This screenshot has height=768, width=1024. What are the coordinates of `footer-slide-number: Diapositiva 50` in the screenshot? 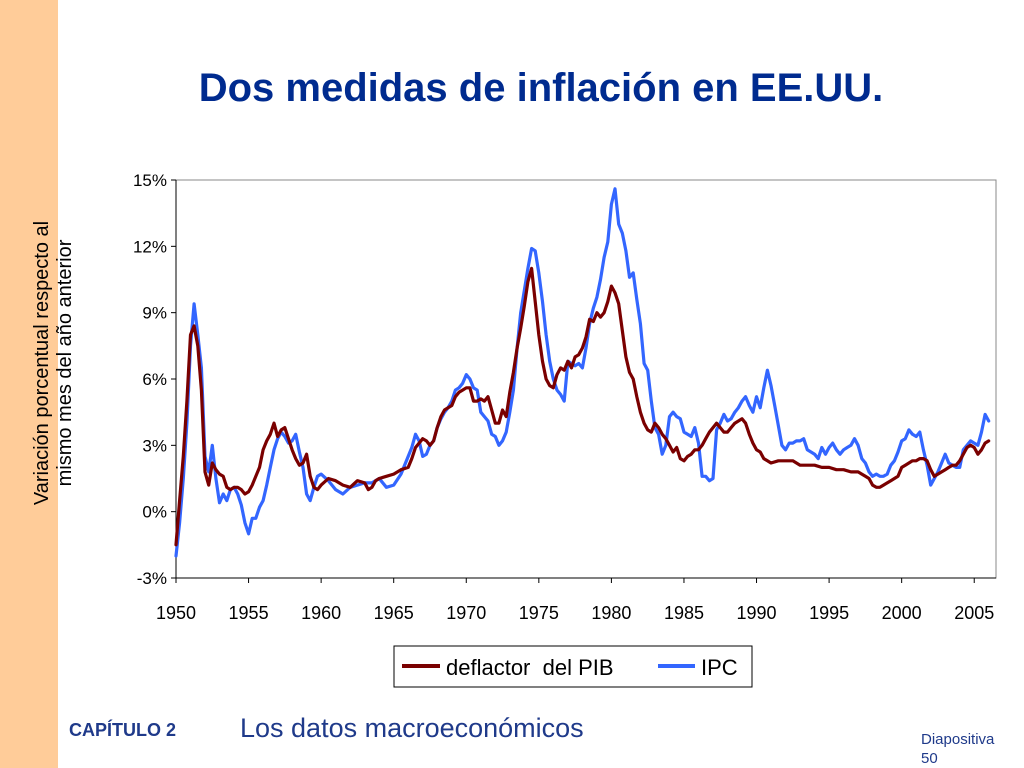 It's located at (971, 749).